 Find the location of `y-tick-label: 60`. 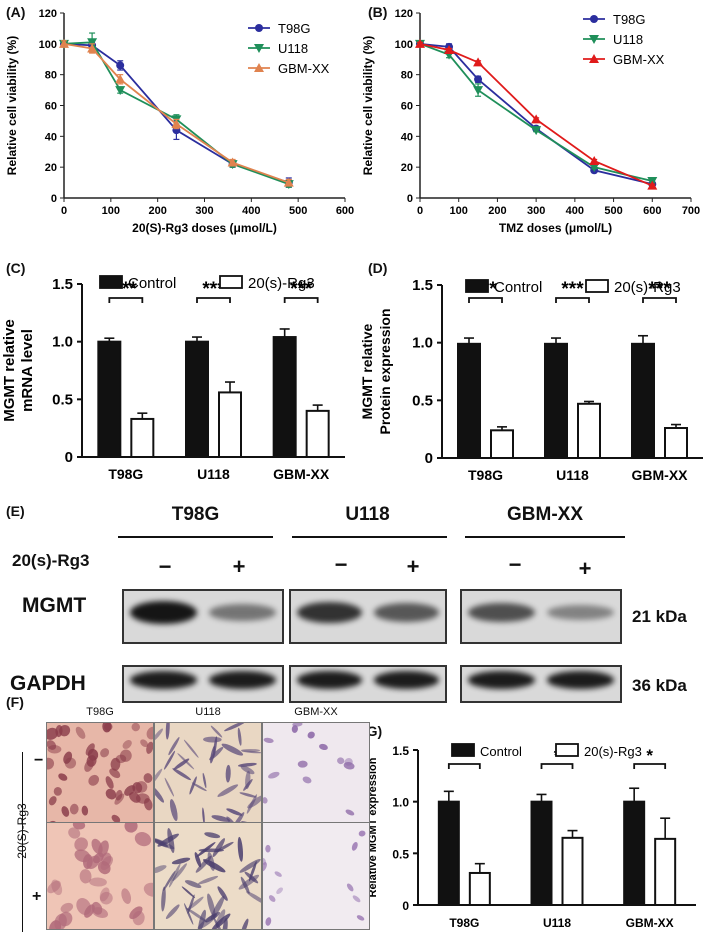

y-tick-label: 60 is located at coordinates (407, 107).